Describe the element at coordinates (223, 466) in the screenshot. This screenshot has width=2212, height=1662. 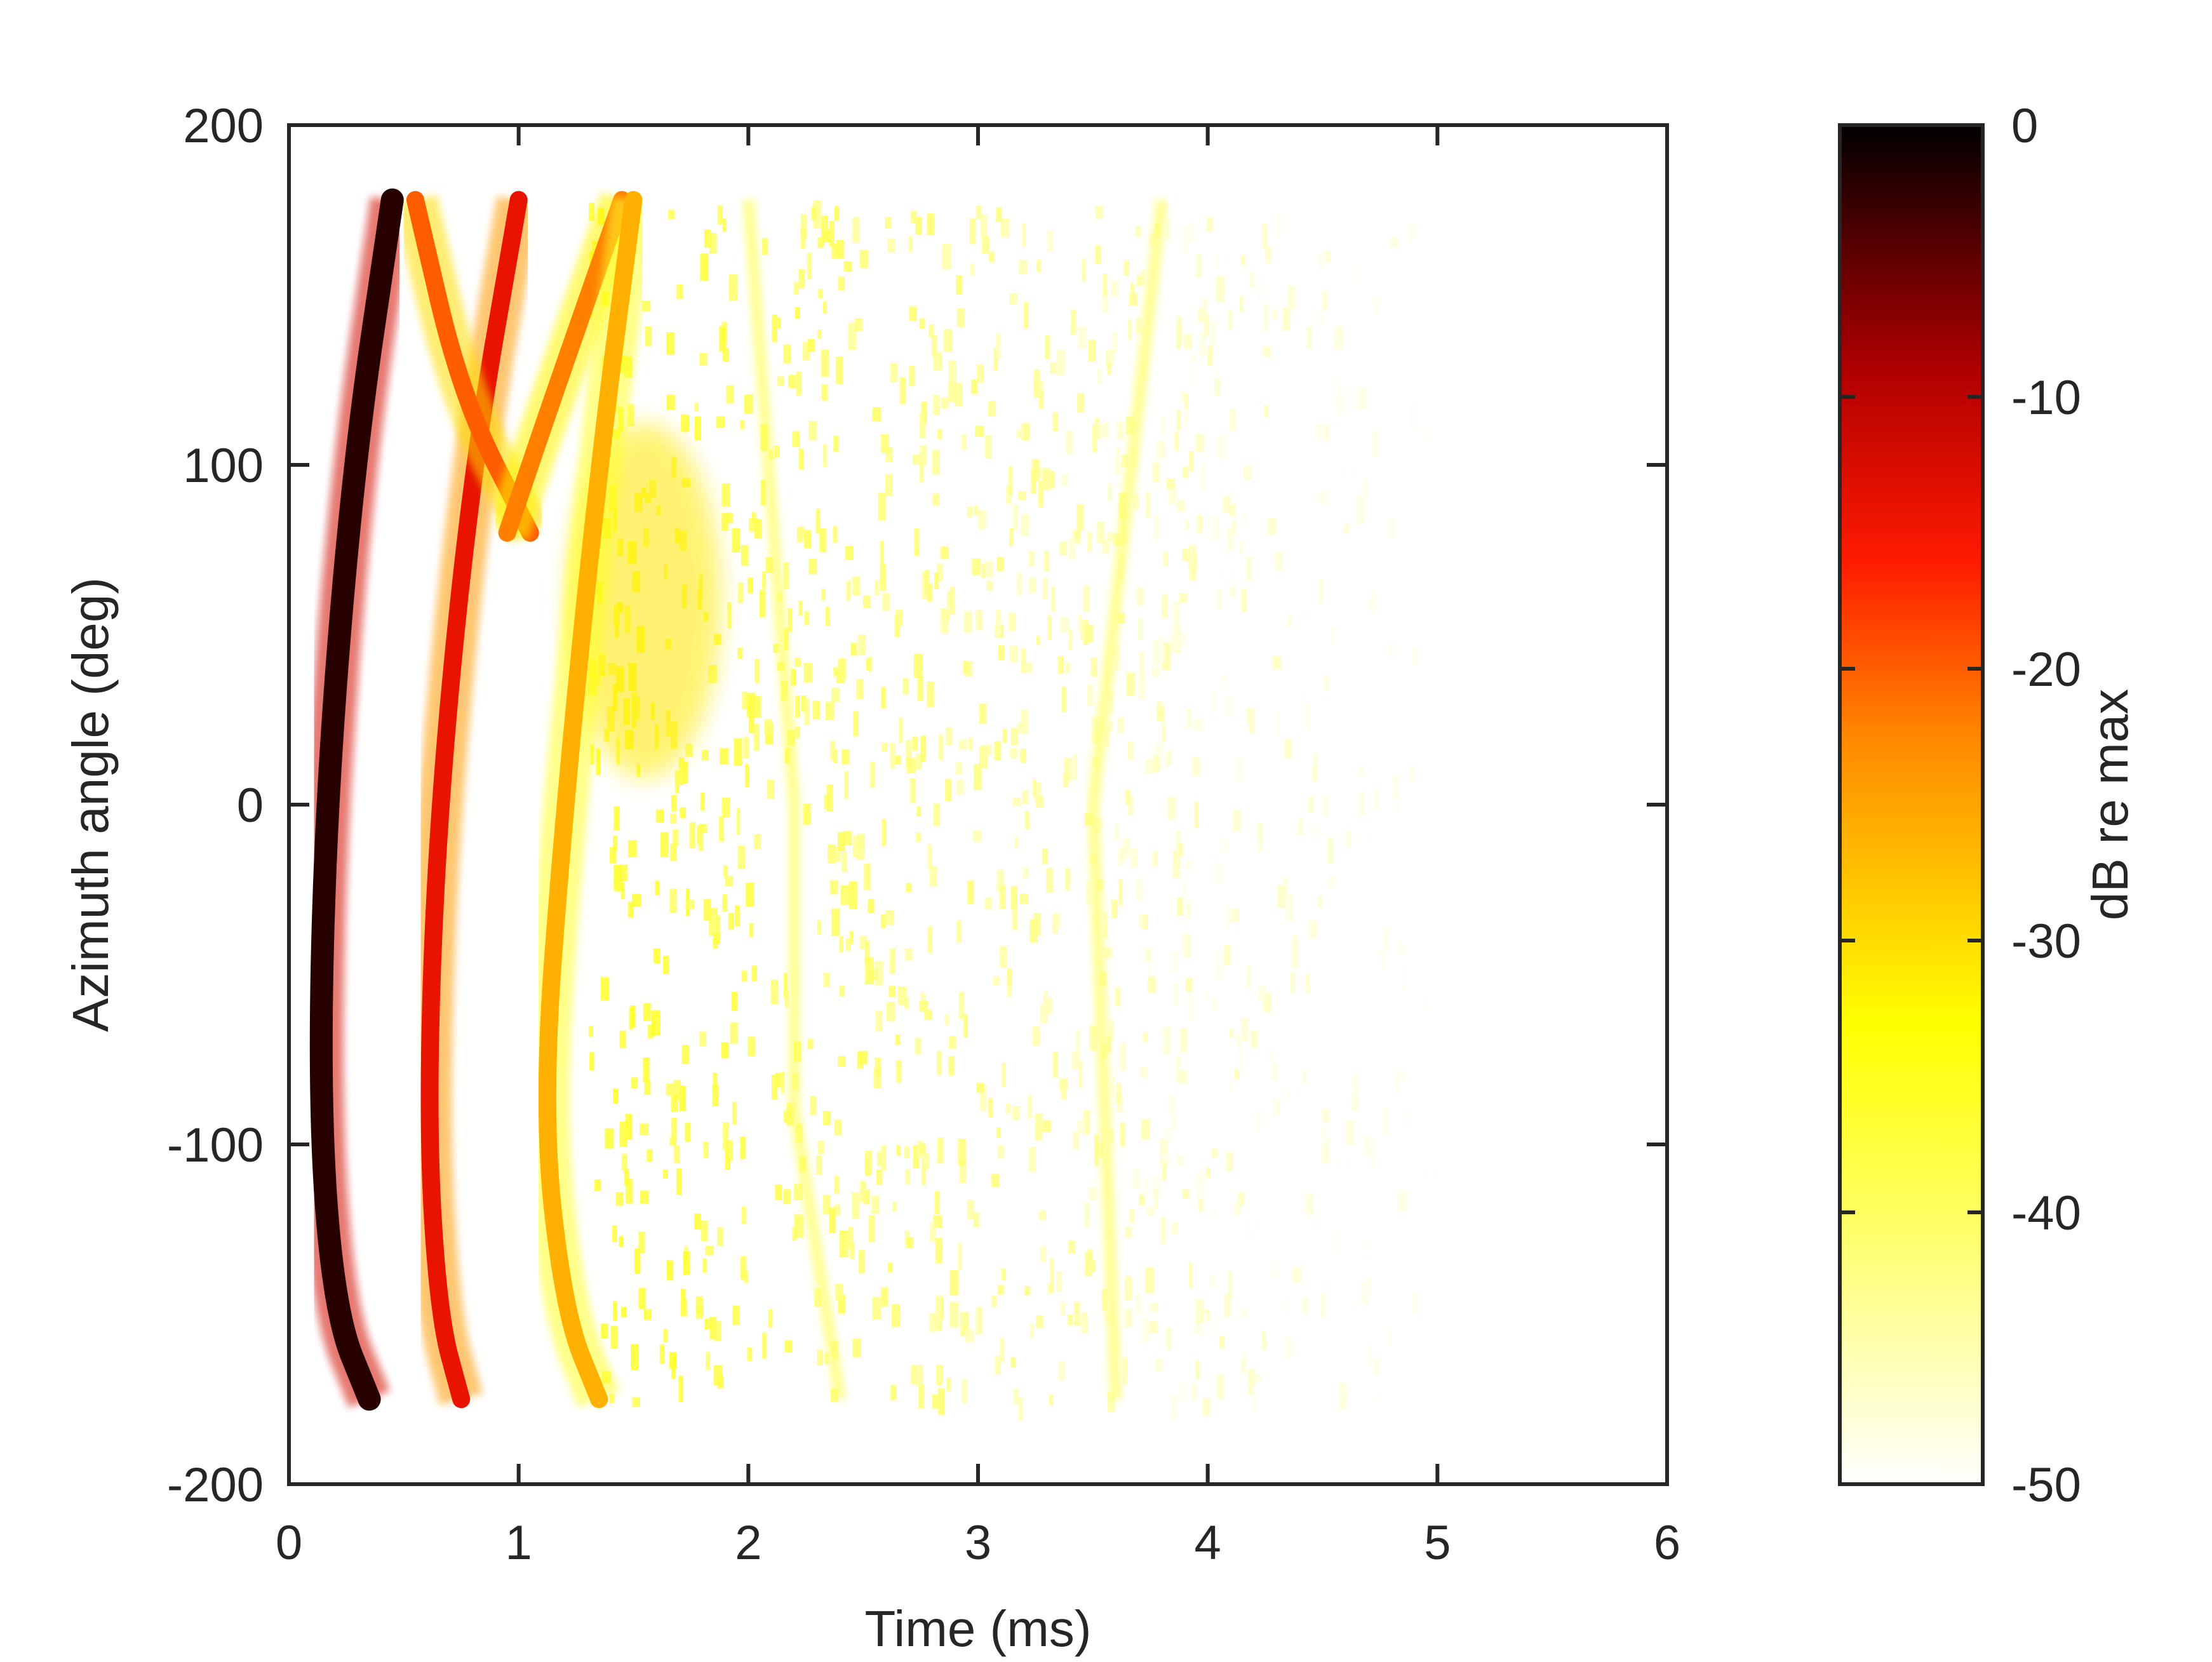
I see `y-tick-label: 100` at that location.